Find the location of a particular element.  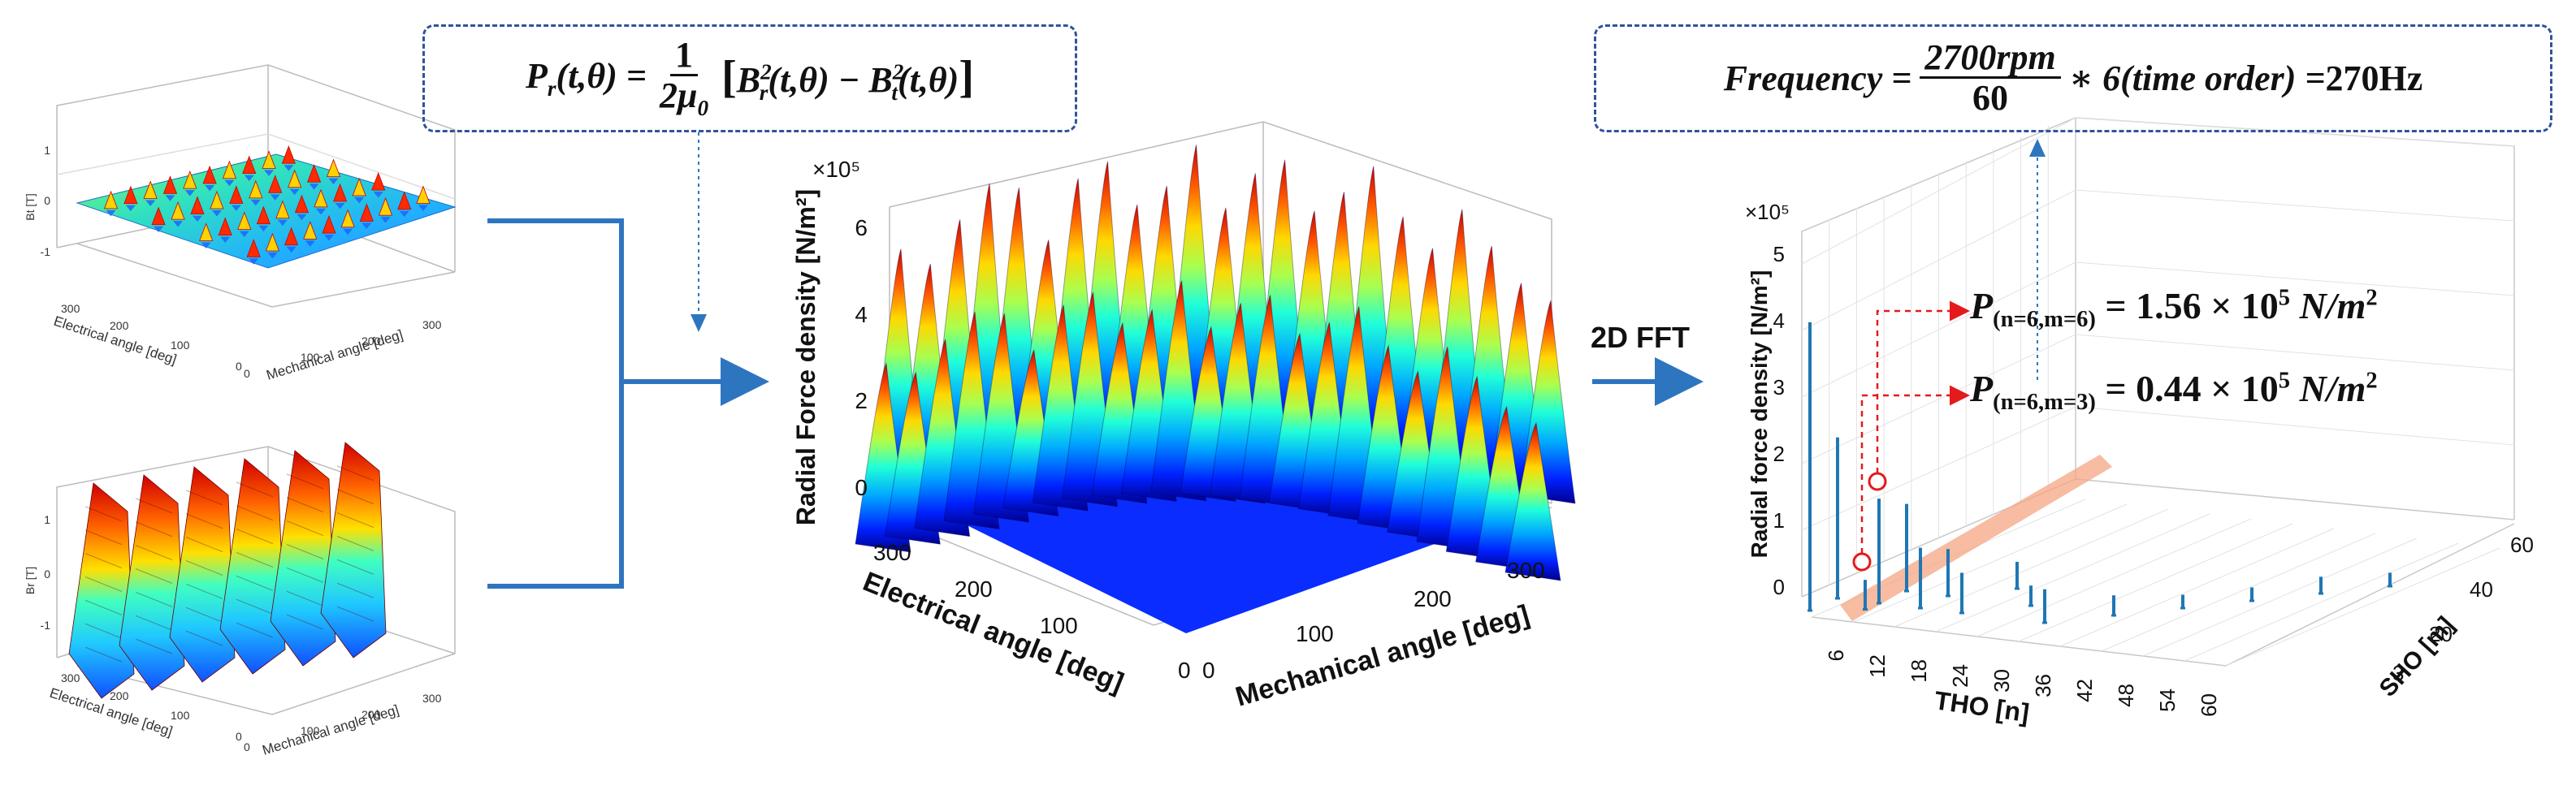

pressure-fraction: 1 2μ0 is located at coordinates (684, 77).